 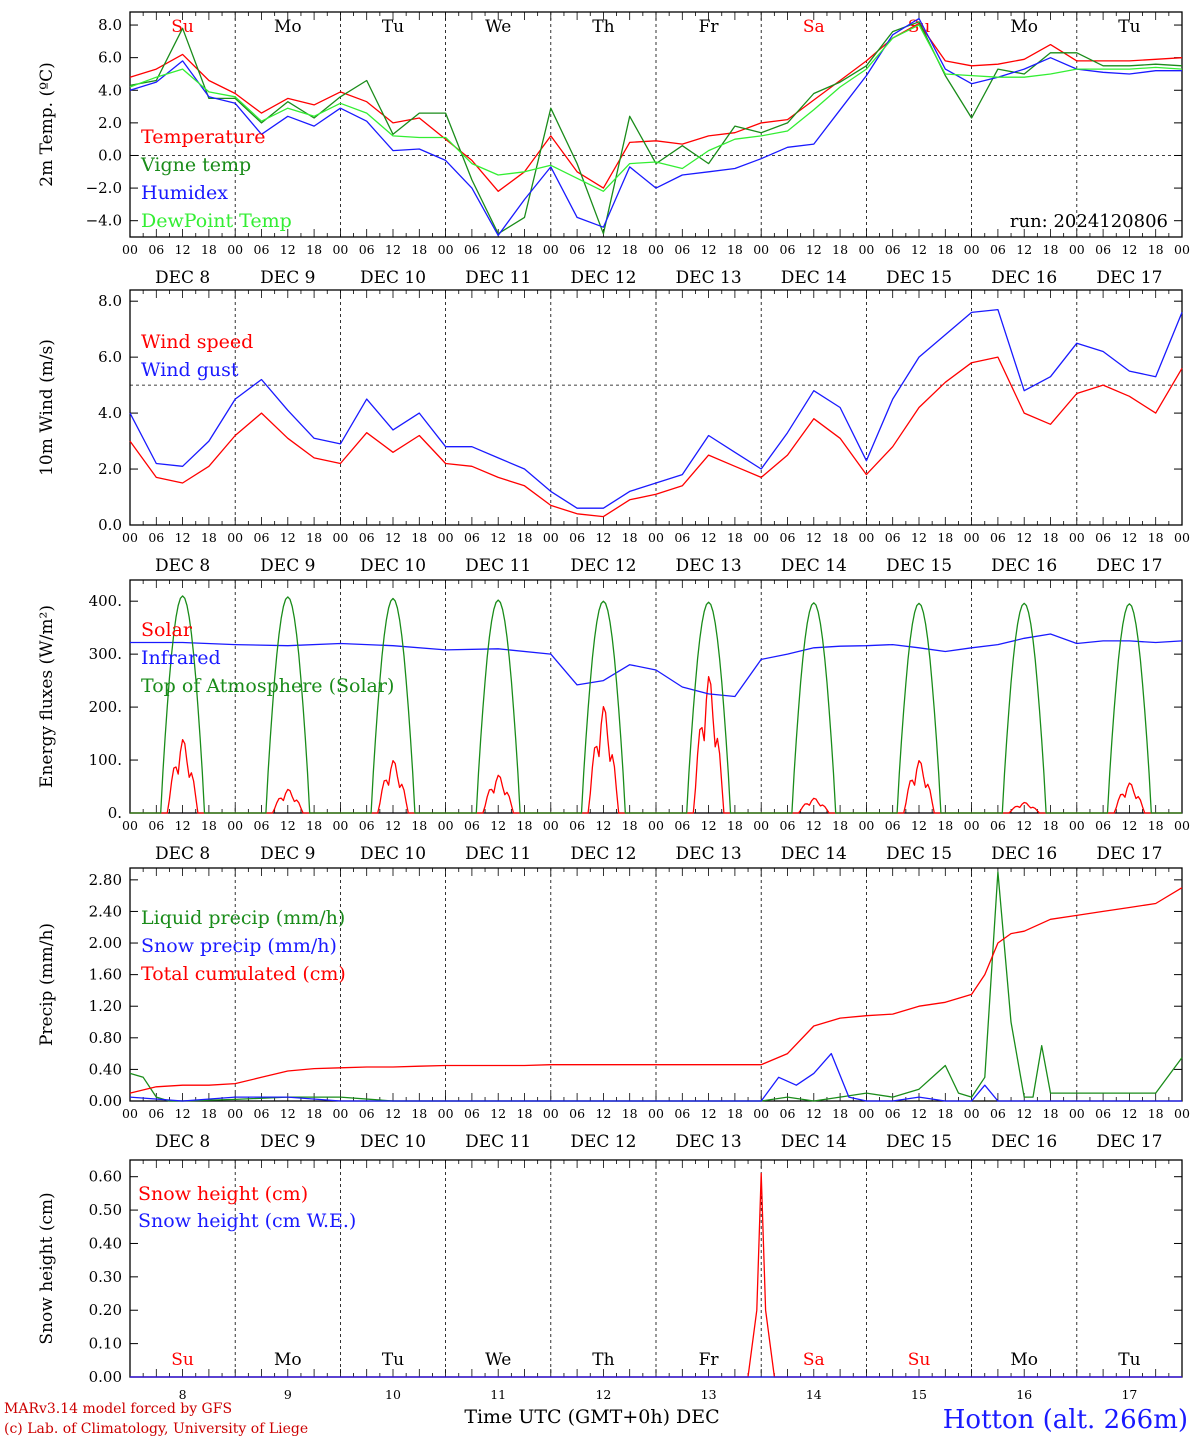 I want to click on legend-entry: DewPoint Temp, so click(x=216, y=221).